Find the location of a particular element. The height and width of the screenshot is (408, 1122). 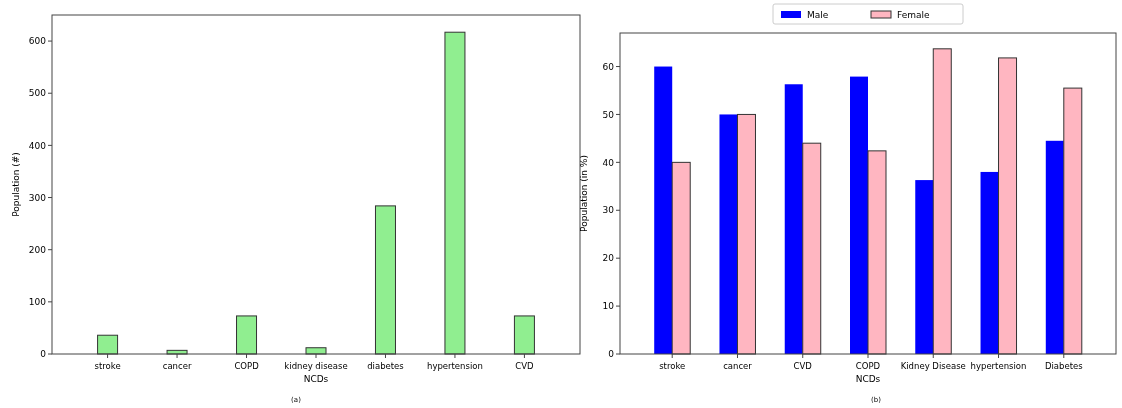

x-tick-label: Kidney Disease is located at coordinates (933, 366).